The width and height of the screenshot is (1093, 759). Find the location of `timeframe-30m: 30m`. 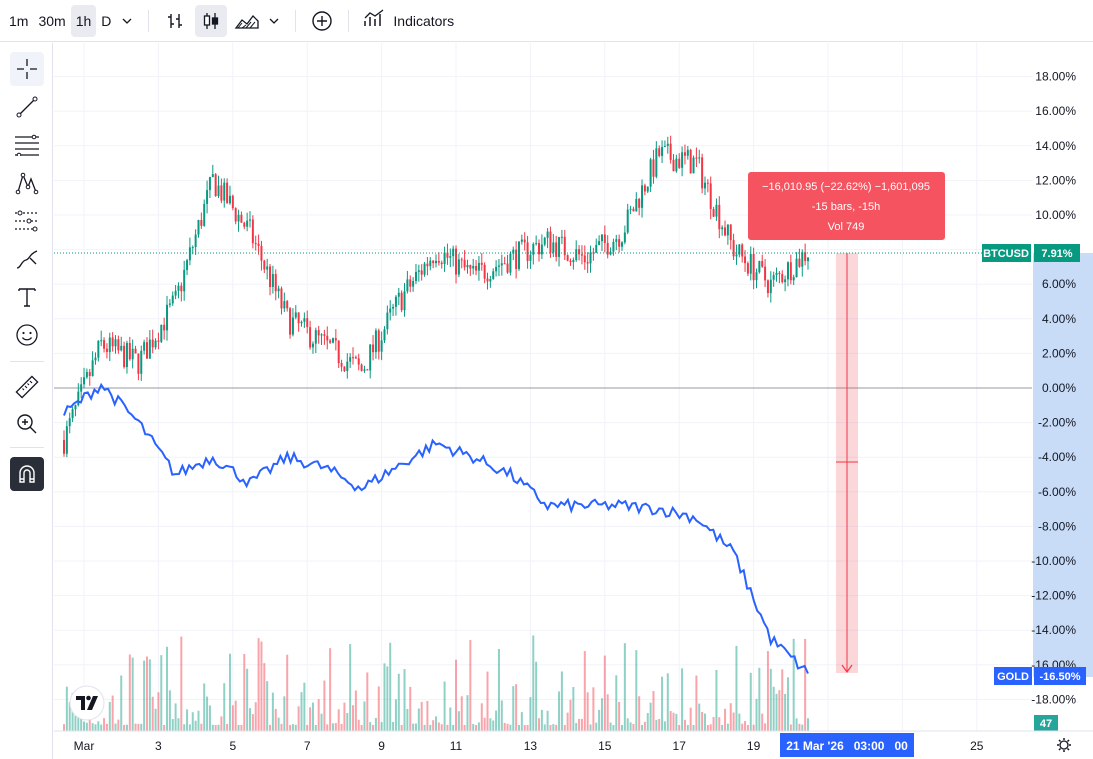

timeframe-30m: 30m is located at coordinates (52, 20).